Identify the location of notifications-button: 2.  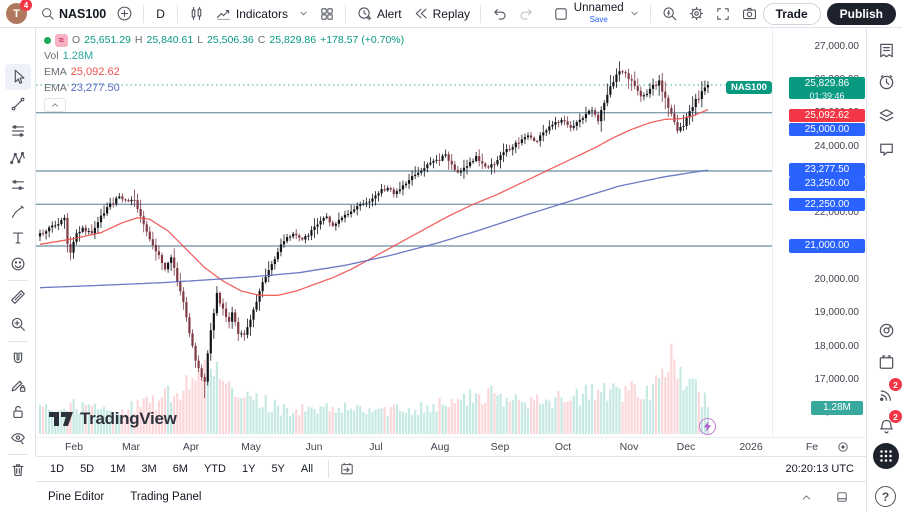
(888, 424).